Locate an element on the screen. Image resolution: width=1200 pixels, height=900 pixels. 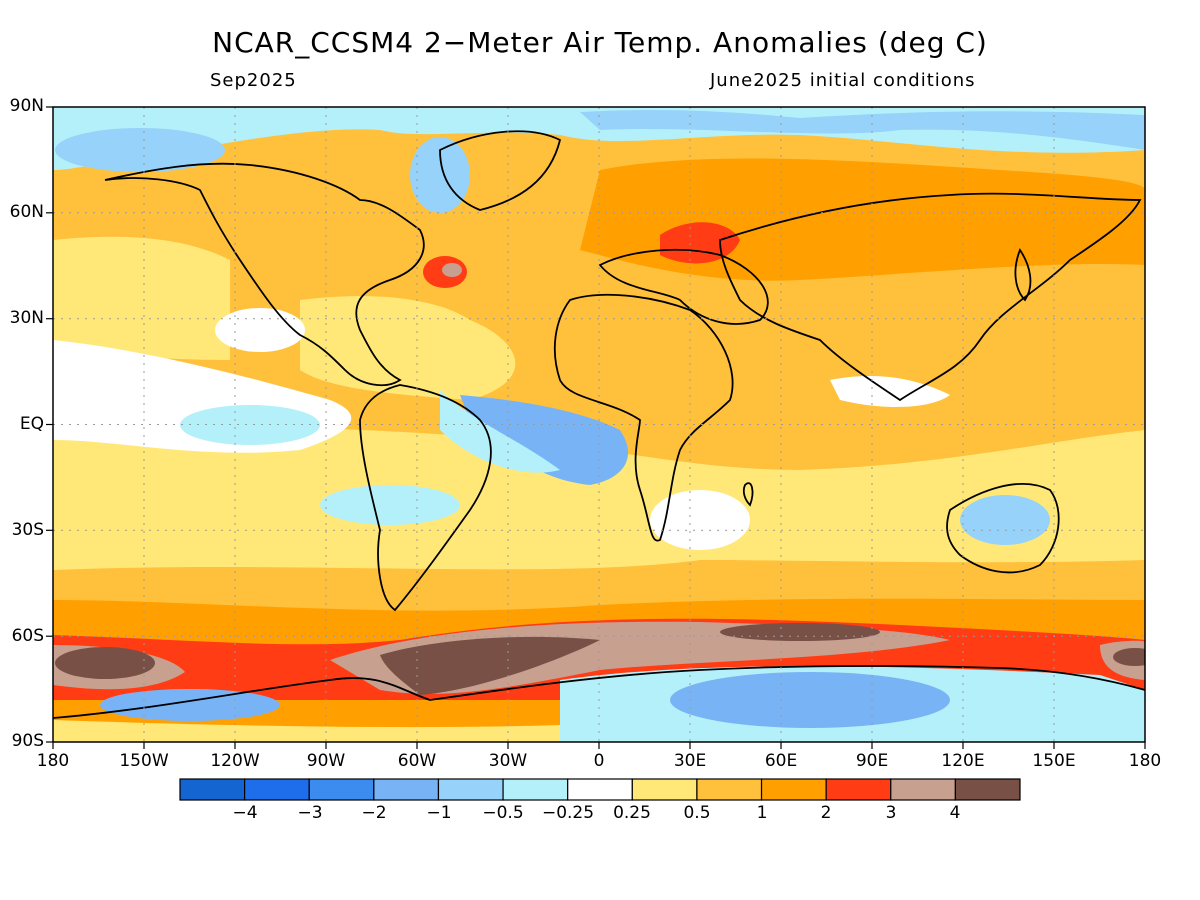
lat-label-90s: 90S is located at coordinates (27, 741).